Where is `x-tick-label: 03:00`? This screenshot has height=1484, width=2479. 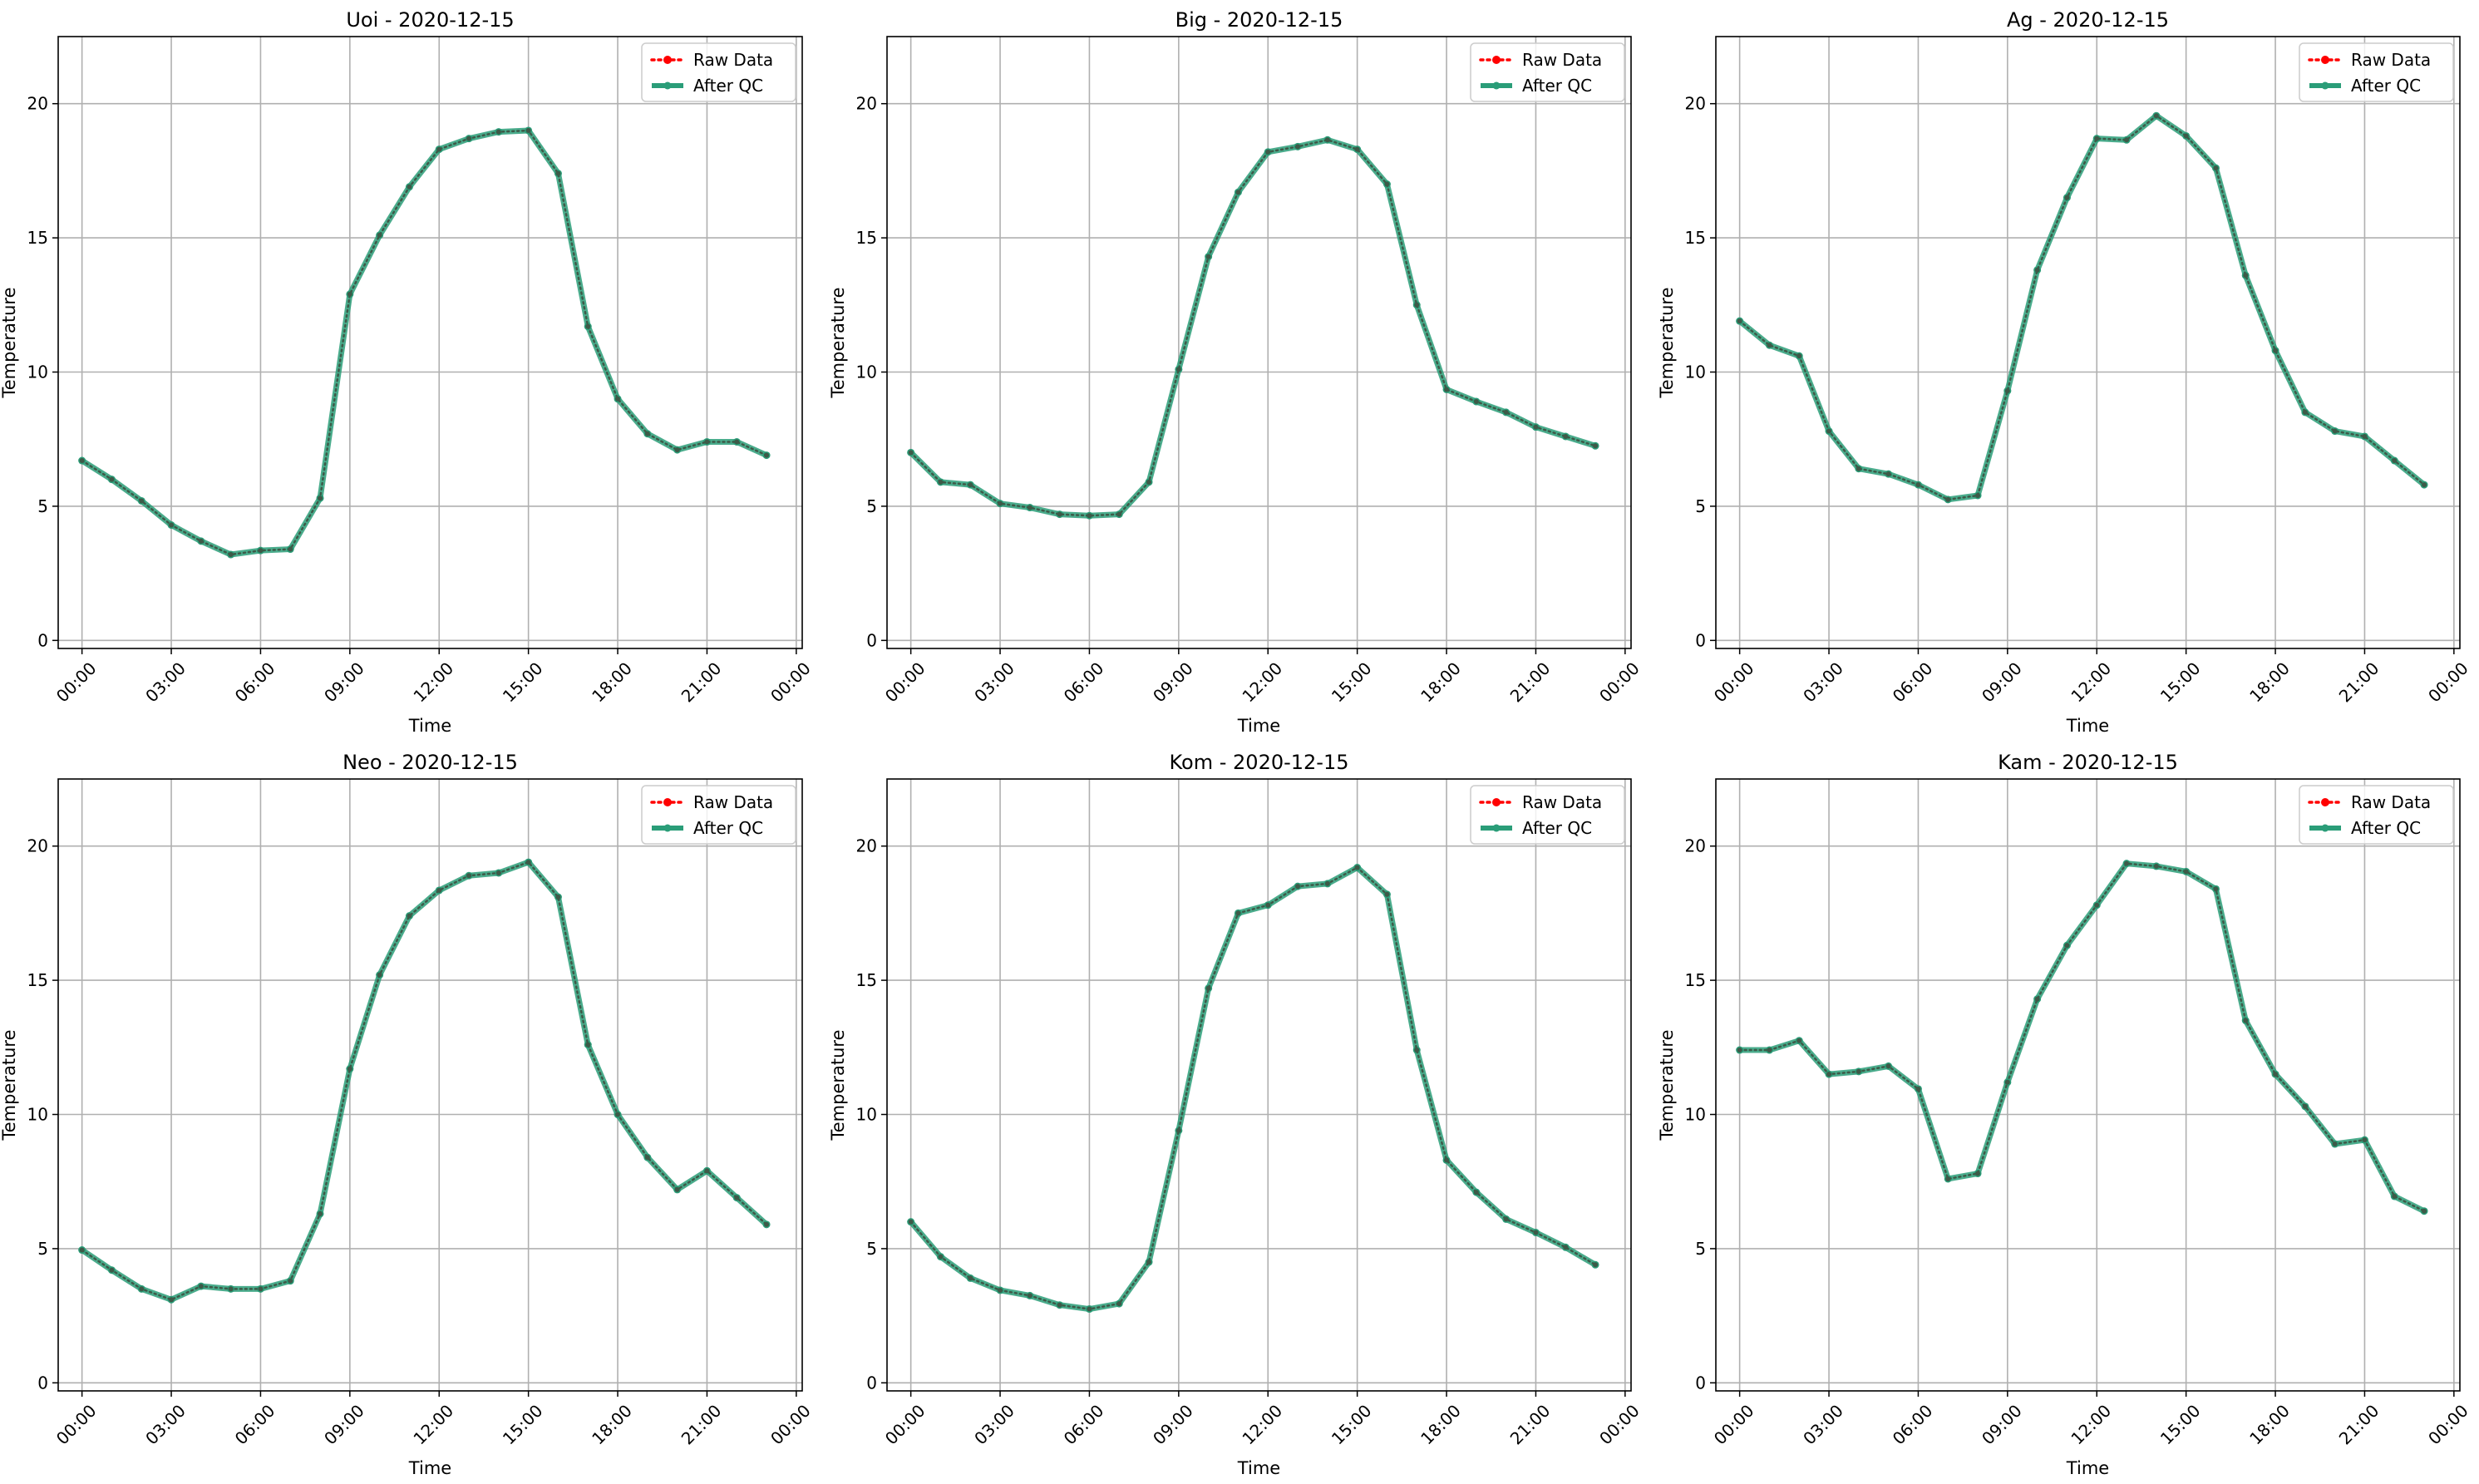
x-tick-label: 03:00 is located at coordinates (1823, 682).